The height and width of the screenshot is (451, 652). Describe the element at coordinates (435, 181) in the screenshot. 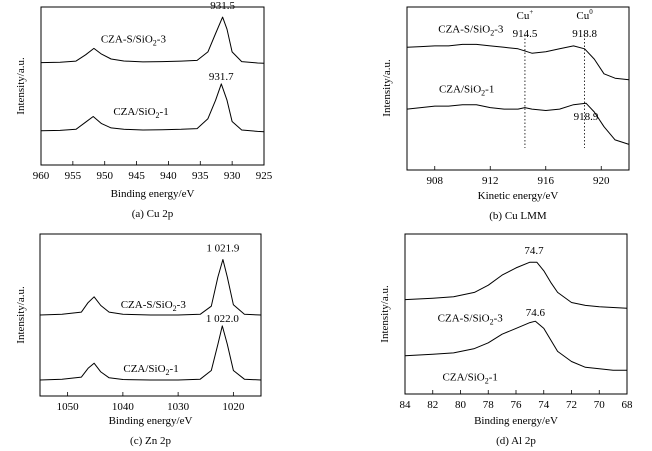

I see `x-tick-label: 908` at that location.